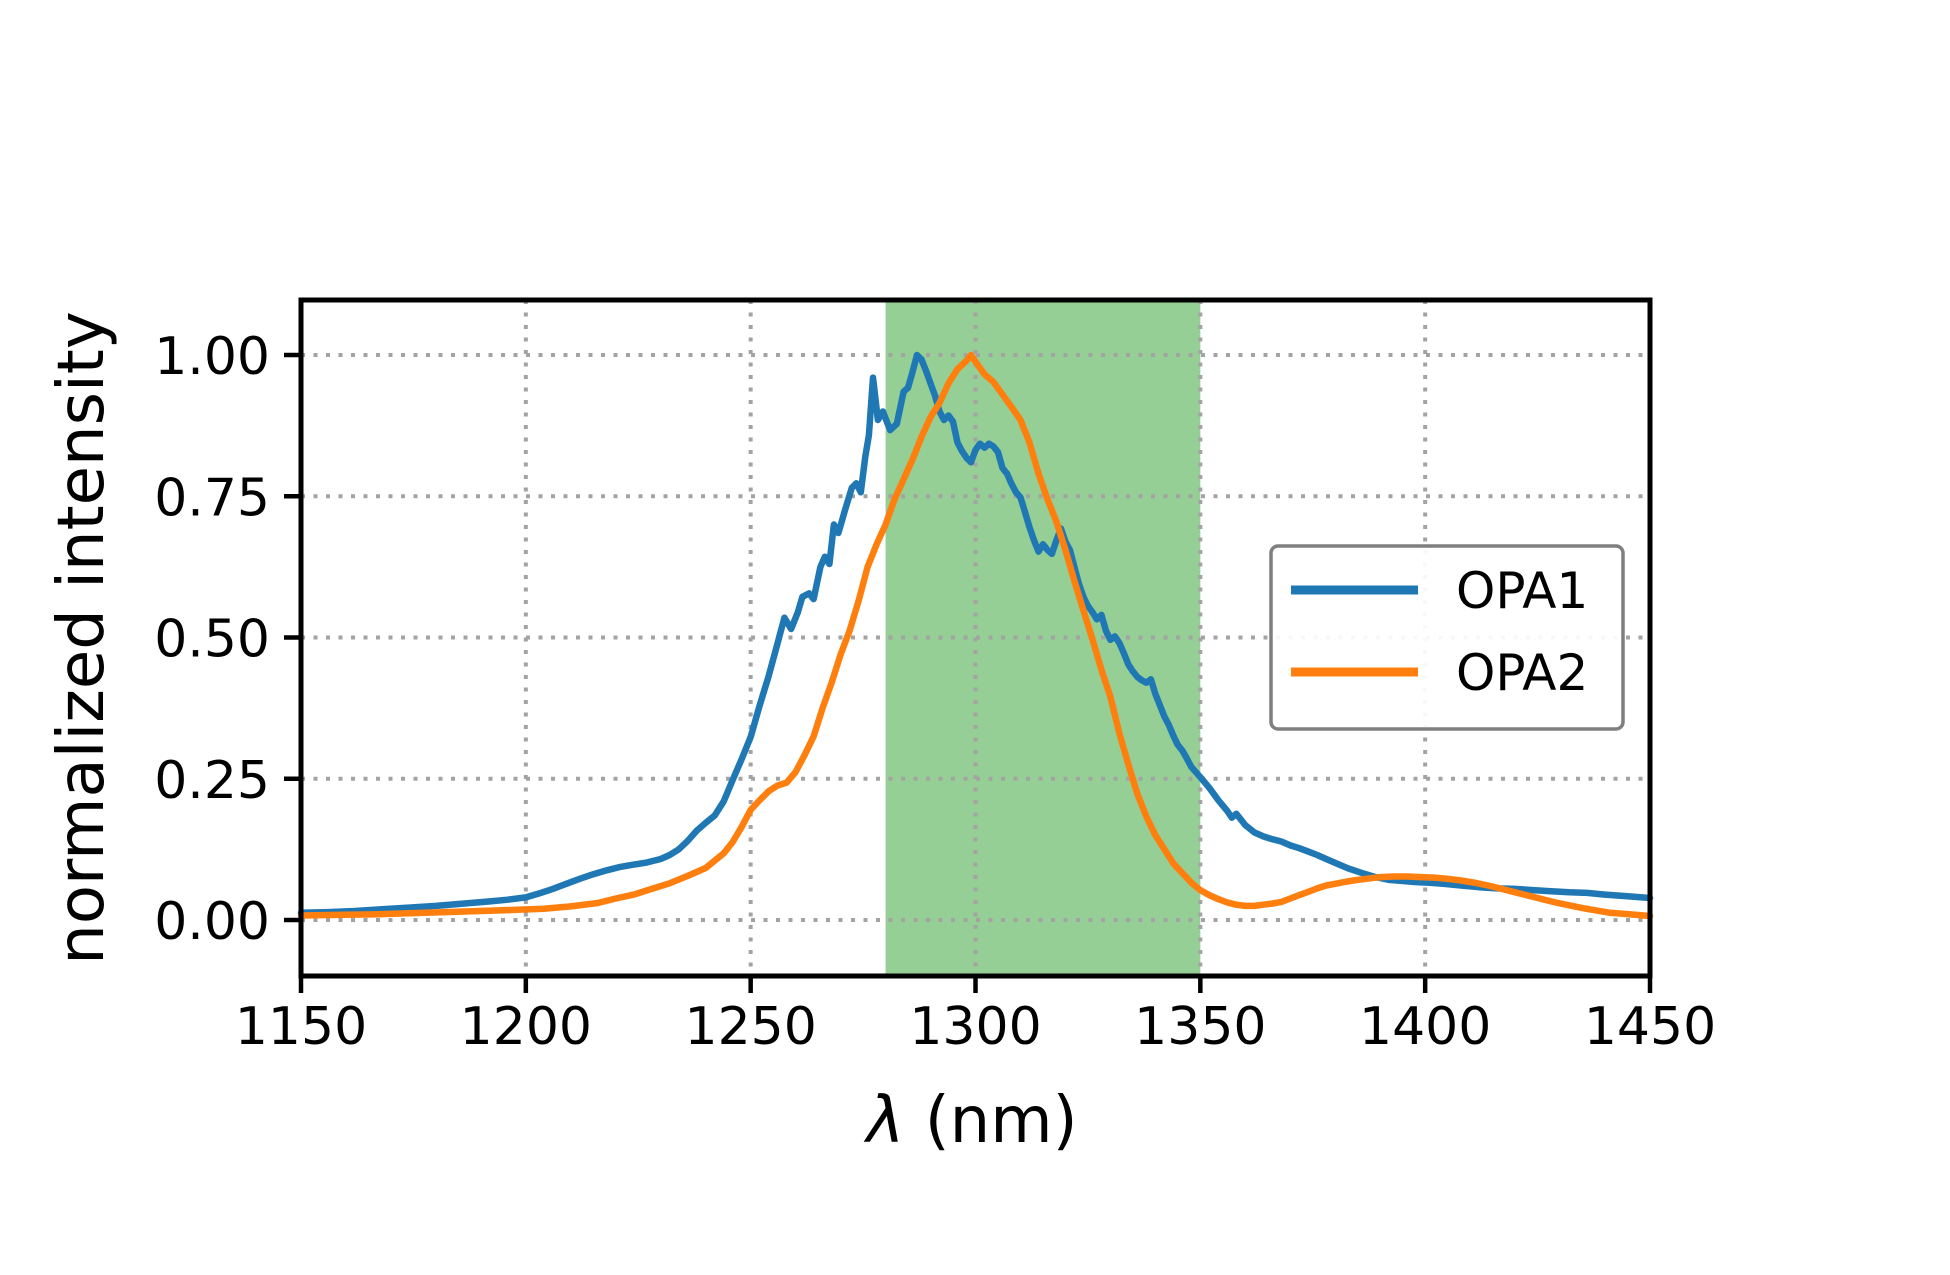 Image resolution: width=1950 pixels, height=1275 pixels. Describe the element at coordinates (750, 1027) in the screenshot. I see `x-tick-label-1250: 1250` at that location.